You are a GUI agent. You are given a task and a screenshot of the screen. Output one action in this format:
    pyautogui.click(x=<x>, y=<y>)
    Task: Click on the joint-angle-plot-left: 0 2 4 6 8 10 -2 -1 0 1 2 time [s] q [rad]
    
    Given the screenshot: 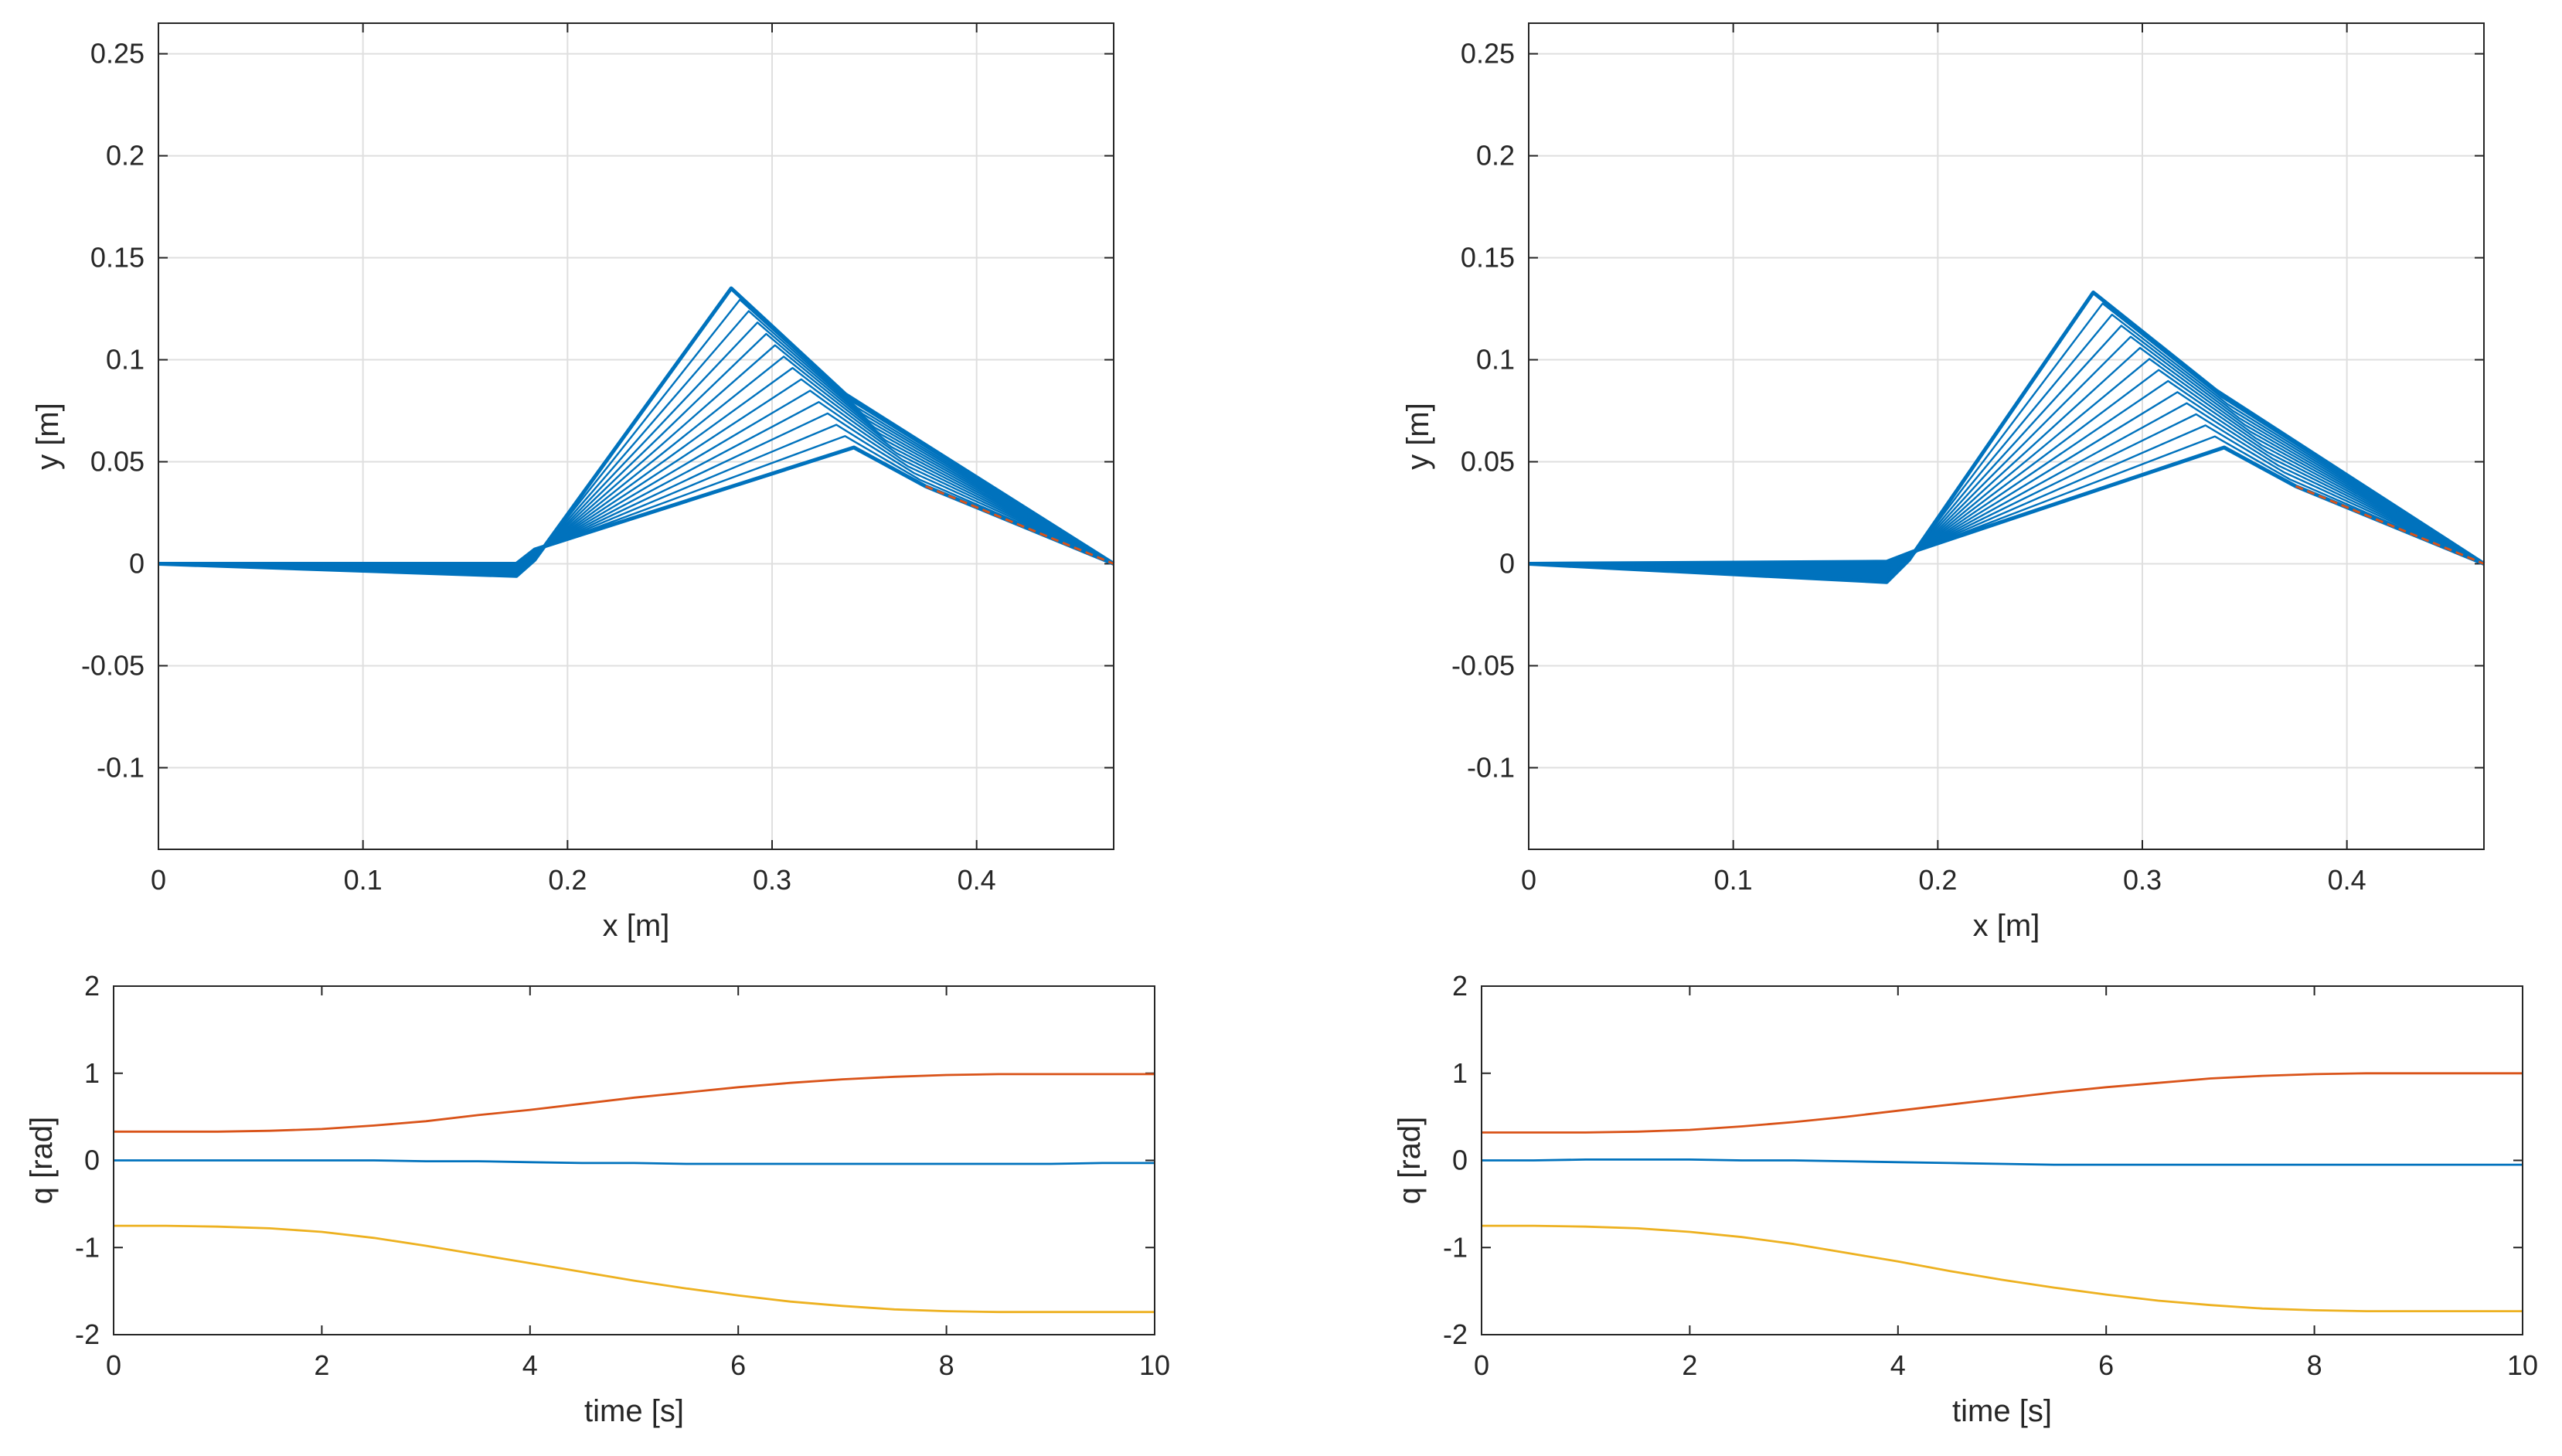 What is the action you would take?
    pyautogui.click(x=597, y=1199)
    